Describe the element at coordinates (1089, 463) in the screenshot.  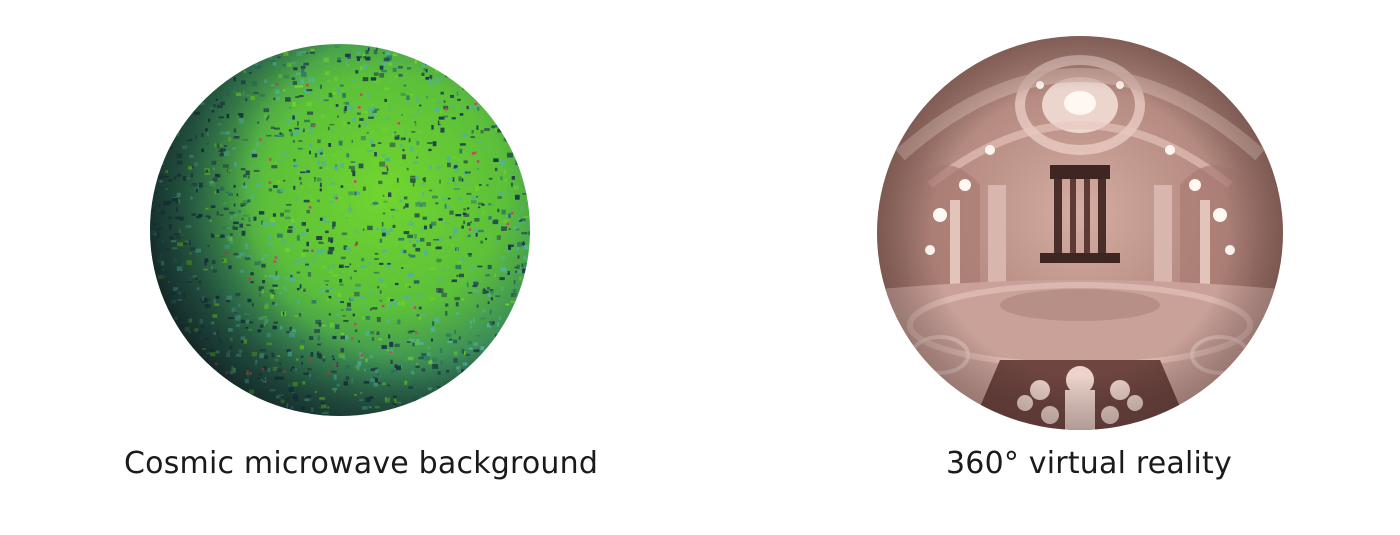
I see `vr-caption: 360° virtual reality` at that location.